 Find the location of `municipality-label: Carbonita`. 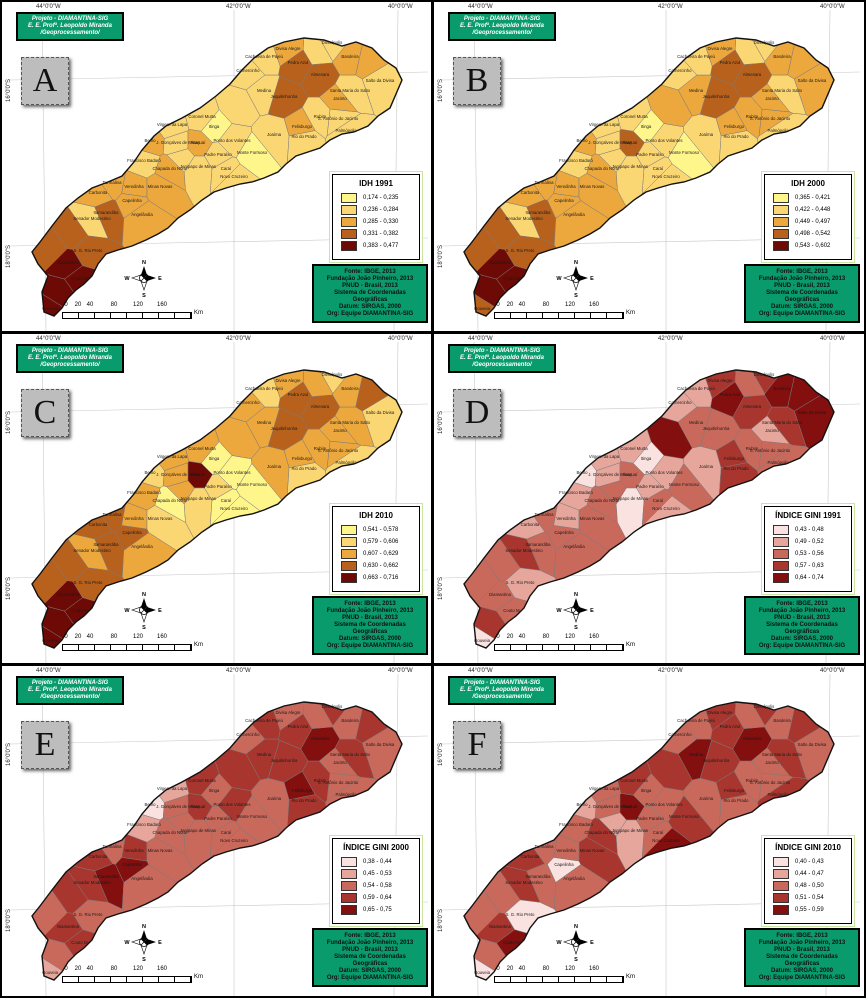

municipality-label: Carbonita is located at coordinates (530, 524).